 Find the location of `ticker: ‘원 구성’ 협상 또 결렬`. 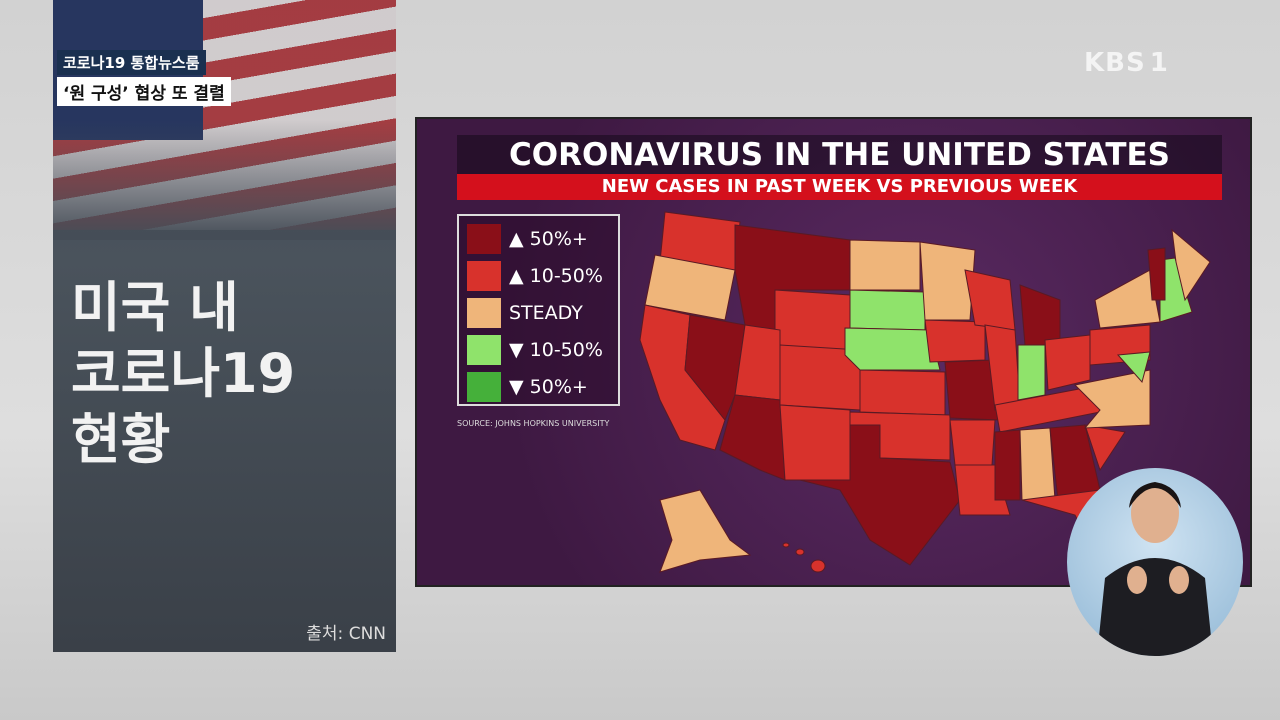

ticker: ‘원 구성’ 협상 또 결렬 is located at coordinates (144, 91).